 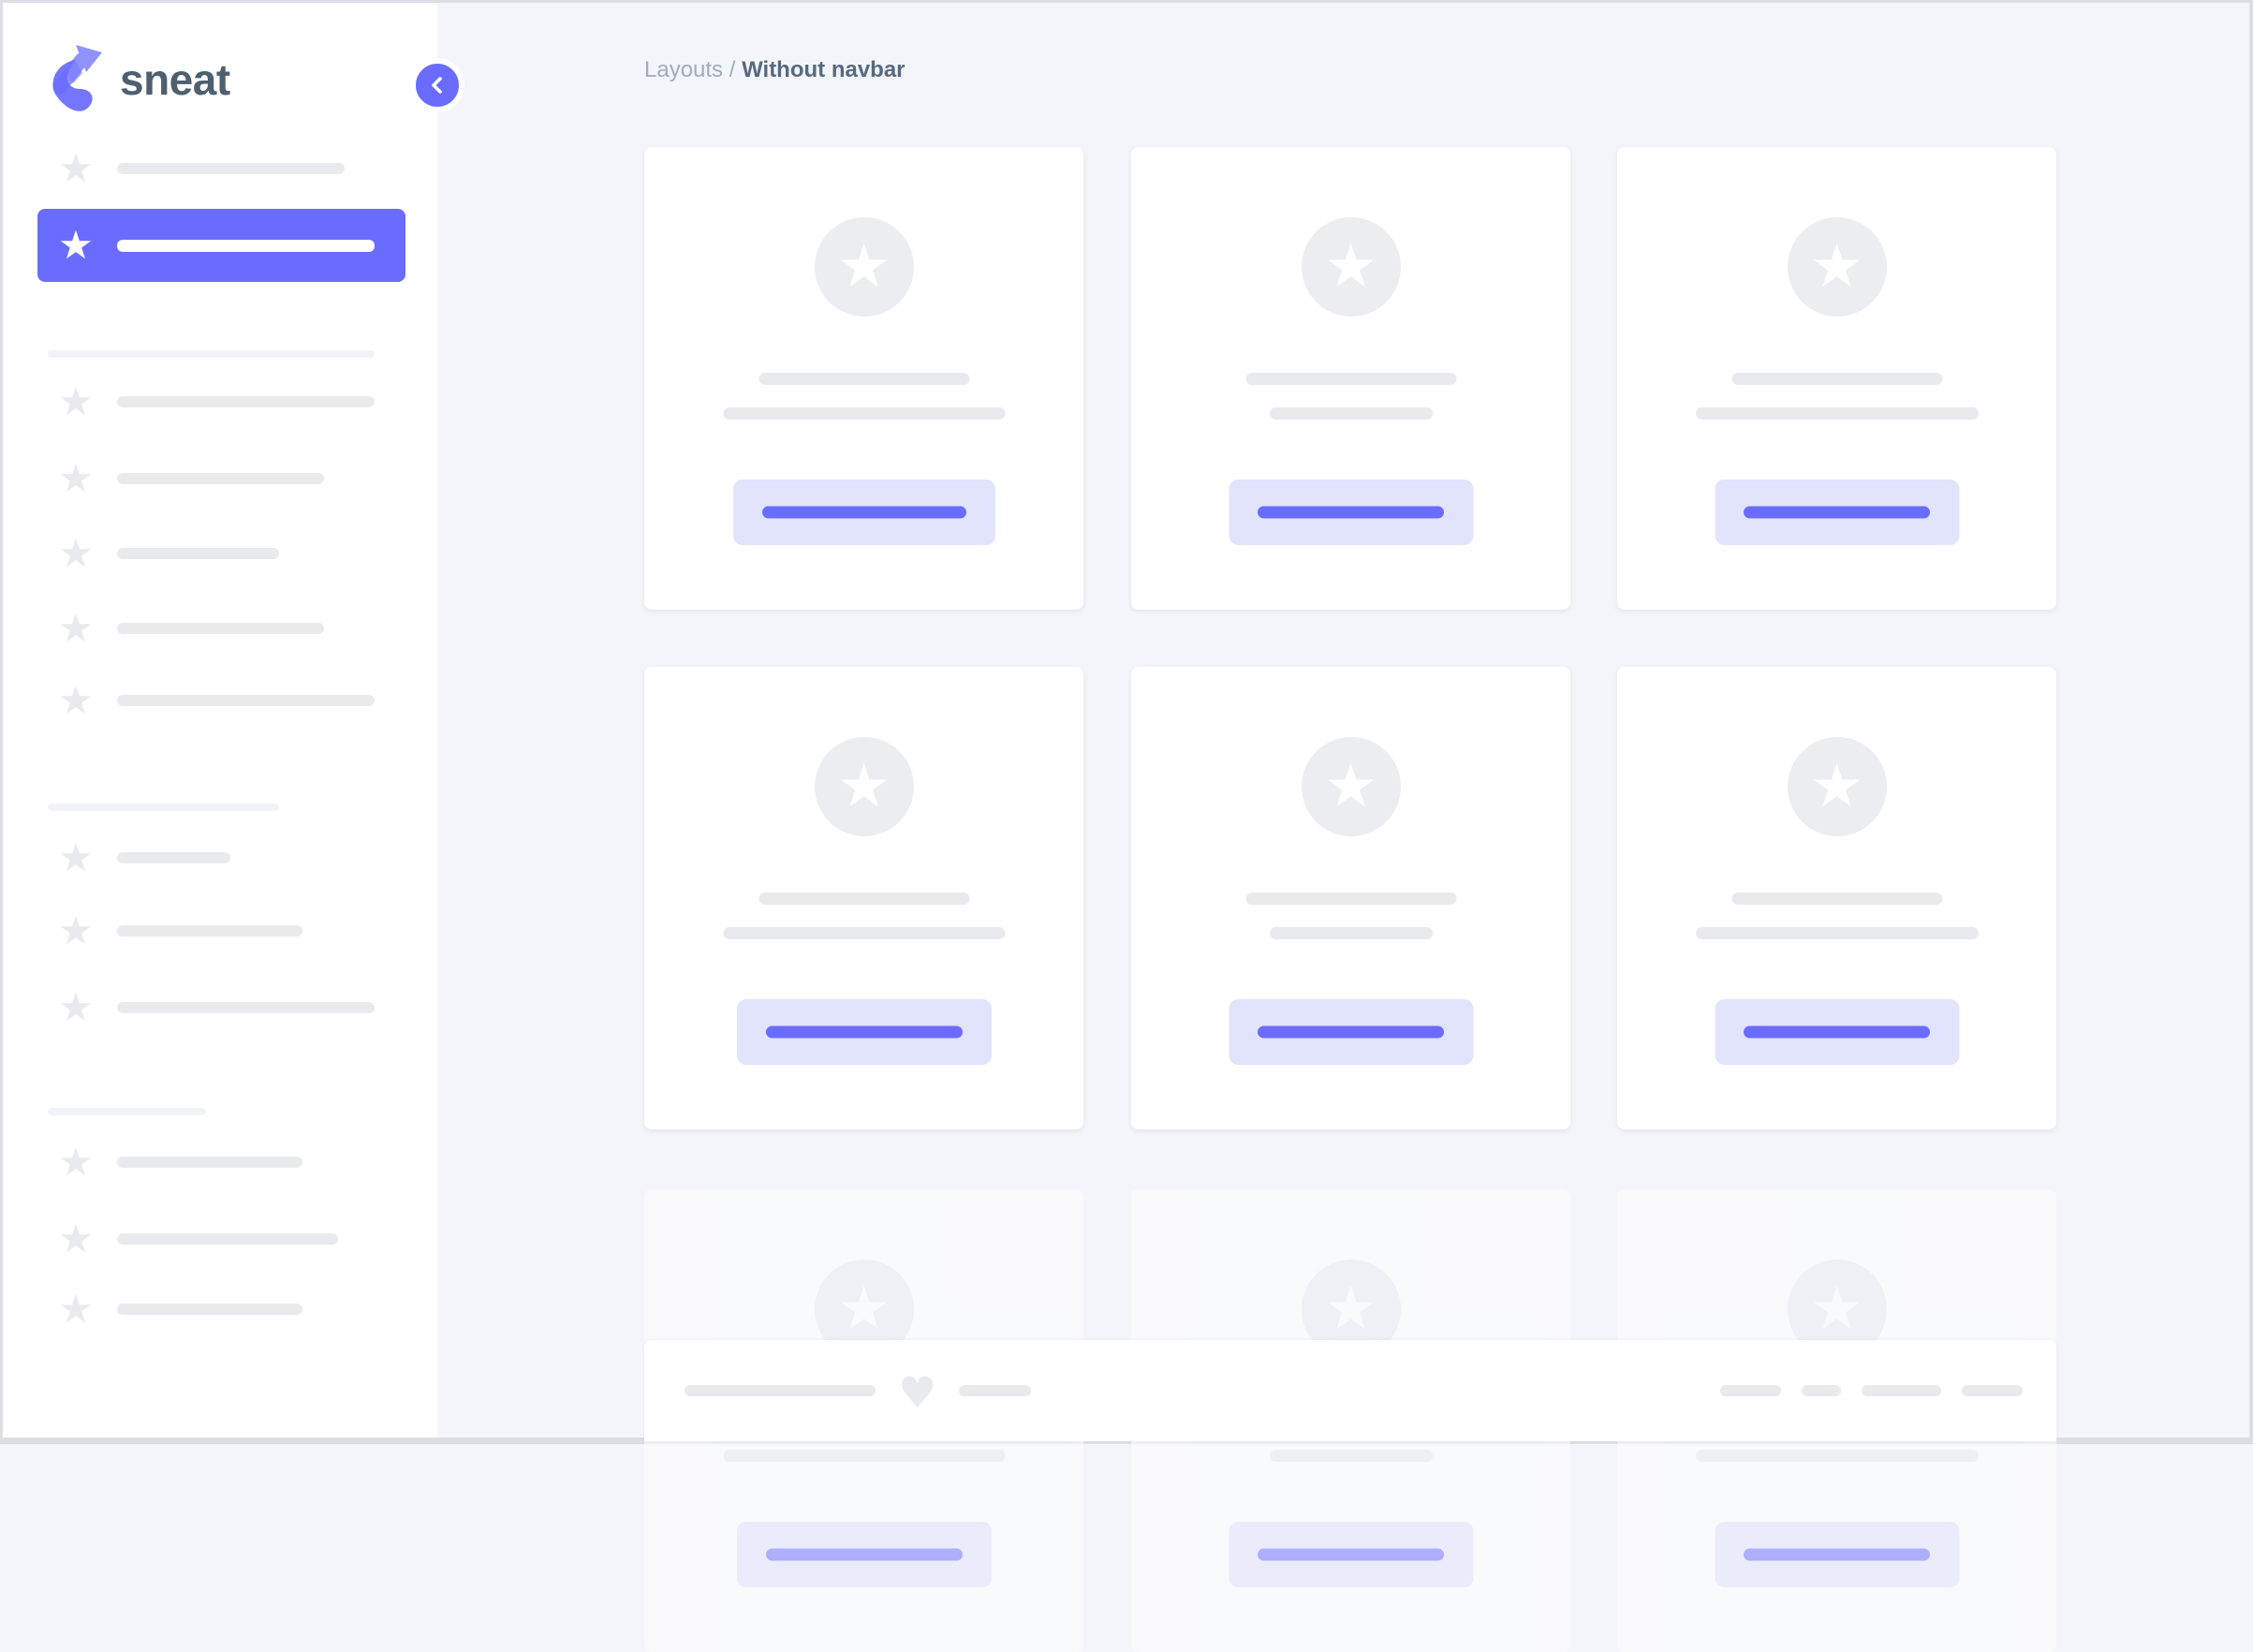 What do you see at coordinates (824, 69) in the screenshot?
I see `breadcrumb-current: Without navbar` at bounding box center [824, 69].